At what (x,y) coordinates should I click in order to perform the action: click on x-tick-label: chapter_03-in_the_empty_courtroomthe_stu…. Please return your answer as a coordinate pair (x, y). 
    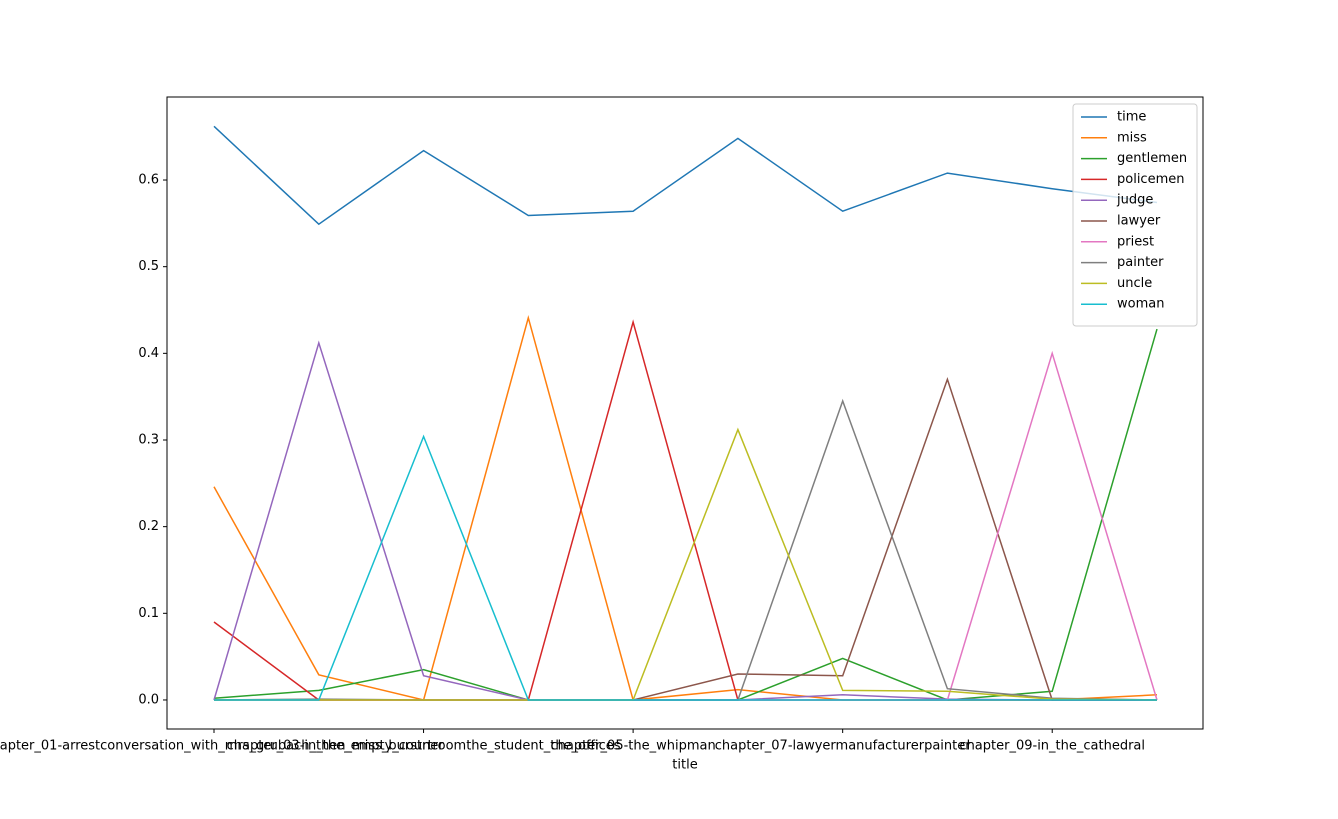
    Looking at the image, I should click on (424, 746).